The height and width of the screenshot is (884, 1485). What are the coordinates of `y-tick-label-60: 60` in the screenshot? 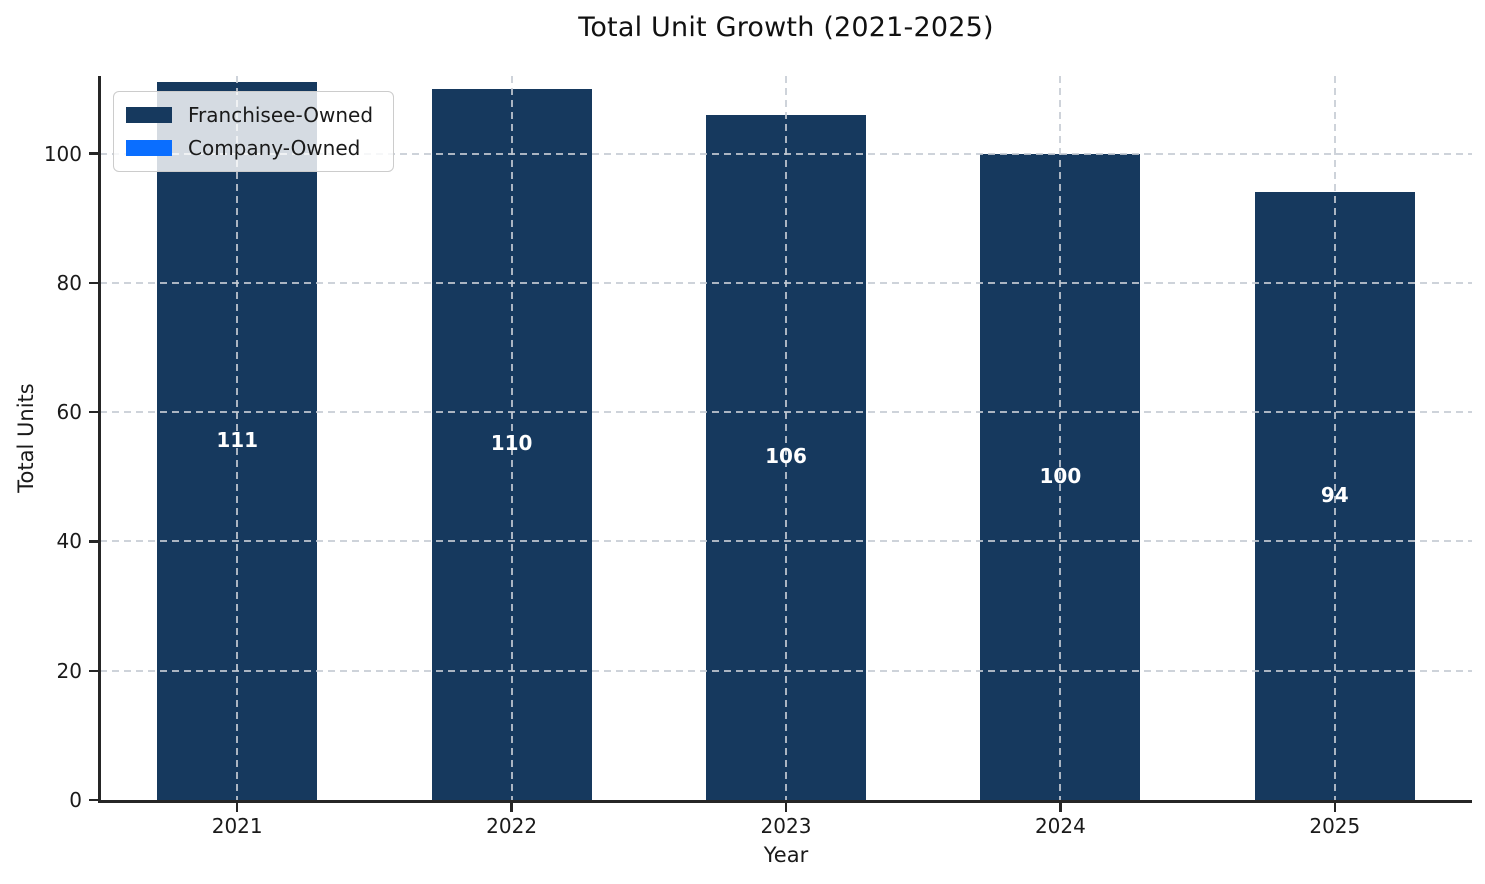 It's located at (69, 412).